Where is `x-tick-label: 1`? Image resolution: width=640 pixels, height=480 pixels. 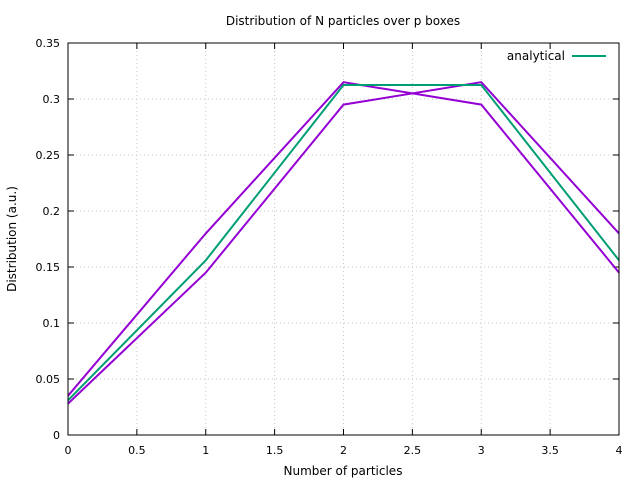
x-tick-label: 1 is located at coordinates (205, 450).